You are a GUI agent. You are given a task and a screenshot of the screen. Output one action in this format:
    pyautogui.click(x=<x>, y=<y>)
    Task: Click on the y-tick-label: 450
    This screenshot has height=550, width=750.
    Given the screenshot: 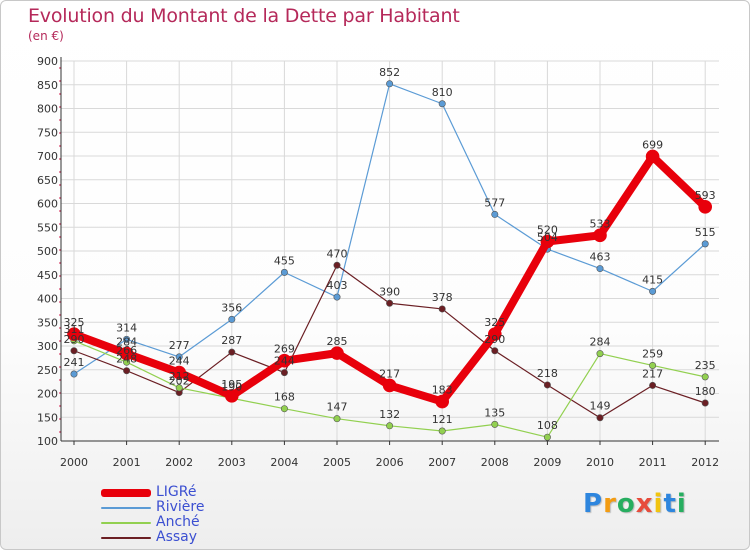 What is the action you would take?
    pyautogui.click(x=47, y=275)
    